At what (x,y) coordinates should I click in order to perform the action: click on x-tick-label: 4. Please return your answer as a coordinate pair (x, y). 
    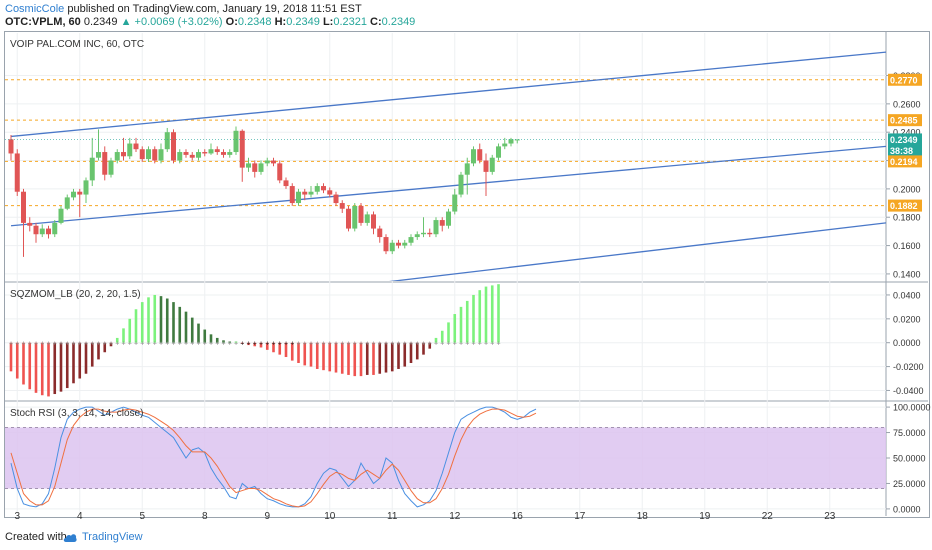
    Looking at the image, I should click on (80, 516).